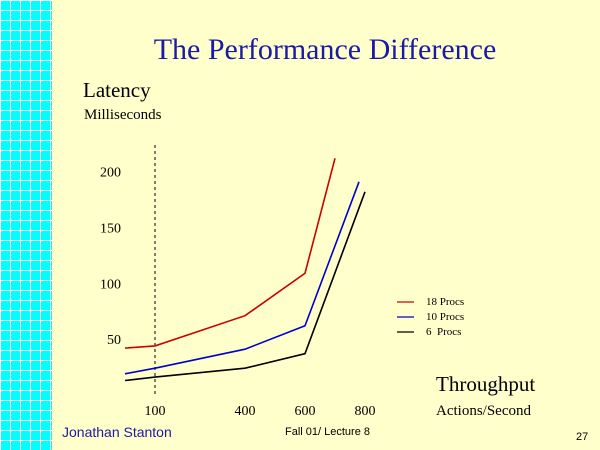  What do you see at coordinates (245, 411) in the screenshot?
I see `x-tick-label: 400` at bounding box center [245, 411].